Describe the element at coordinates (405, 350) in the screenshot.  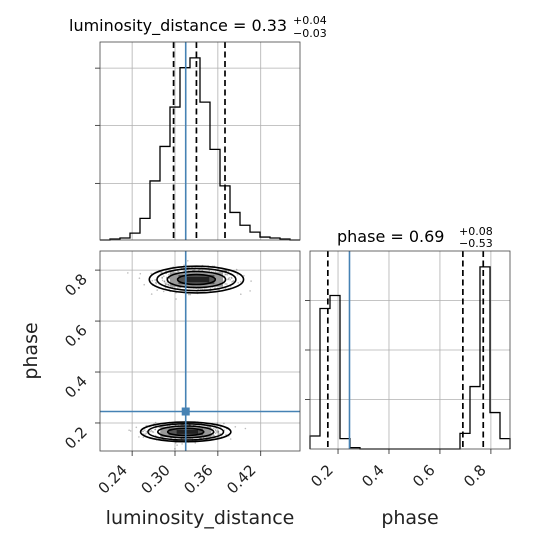
I see `quantile-lines-phase` at that location.